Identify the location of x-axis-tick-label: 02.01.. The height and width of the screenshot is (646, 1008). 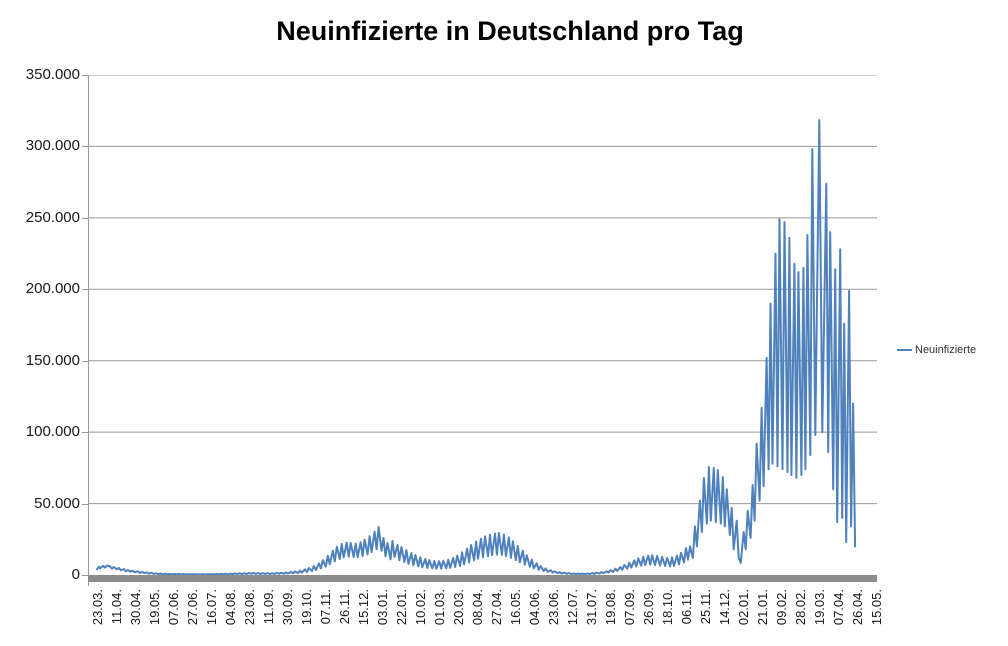
(743, 607).